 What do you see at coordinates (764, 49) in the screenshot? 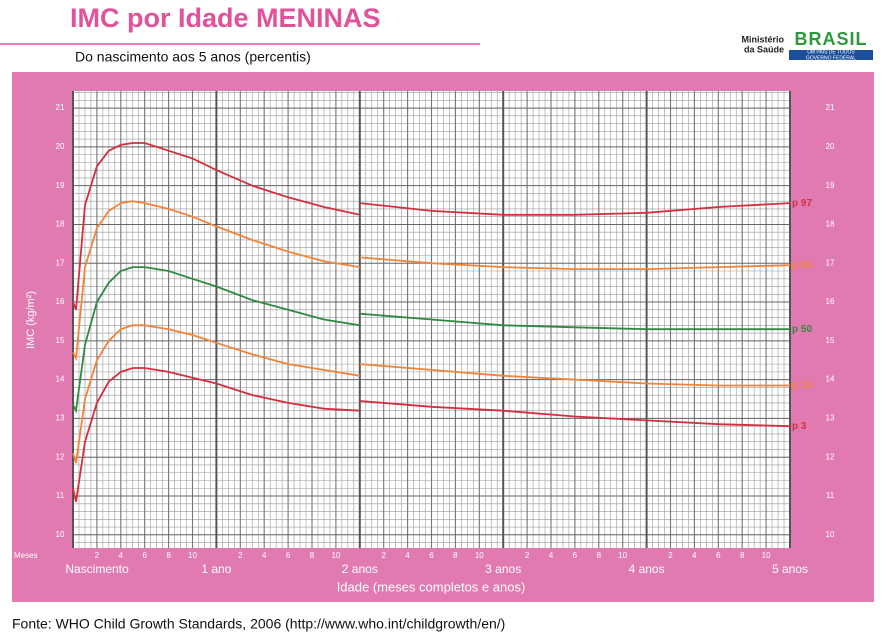
I see `logo-text: da Saúde` at bounding box center [764, 49].